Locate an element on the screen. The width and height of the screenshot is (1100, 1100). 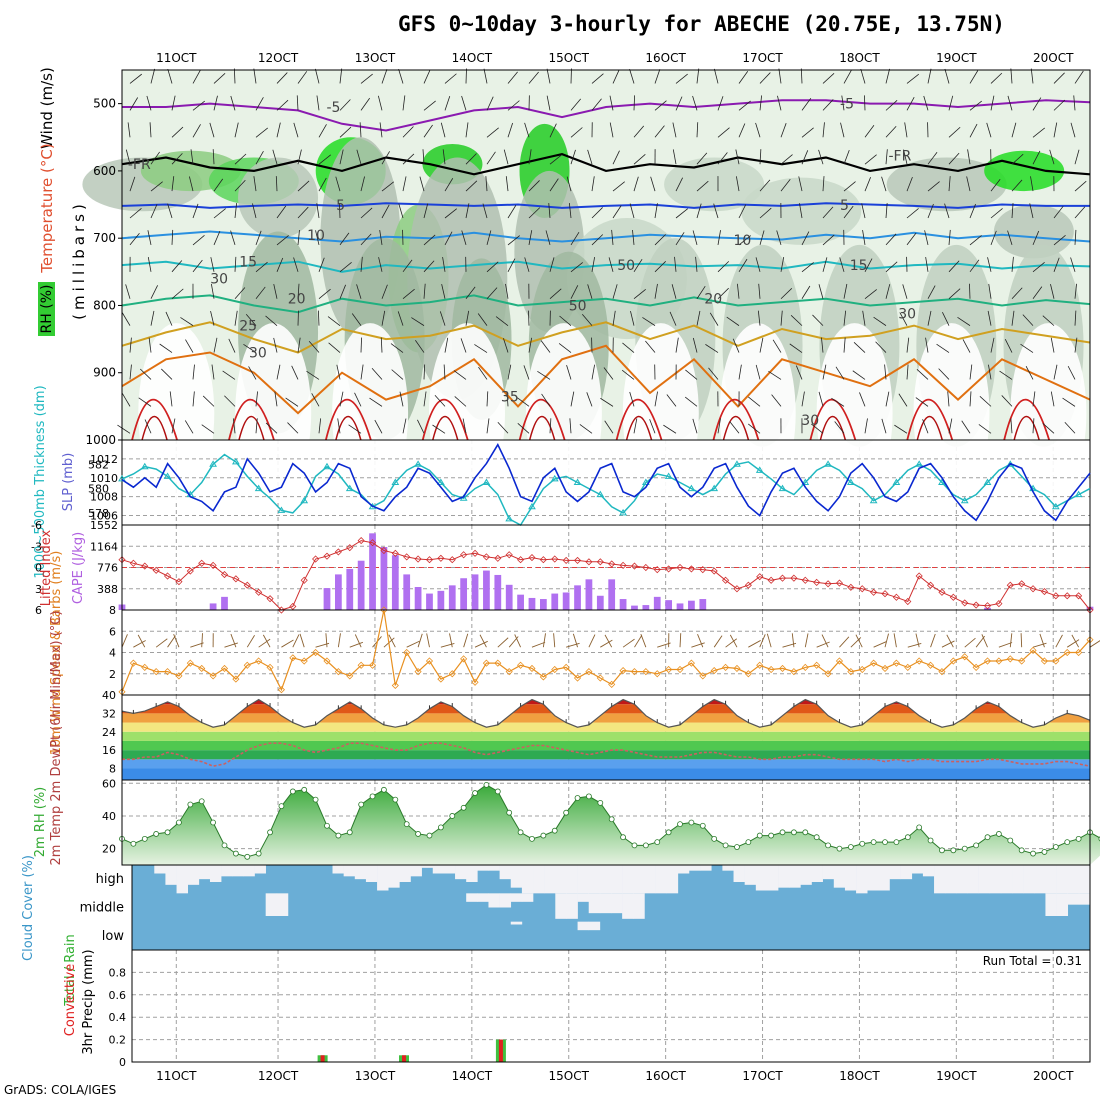
wind10m-axis-label: 10m Wind Speed & Barbs (m/s) is located at coordinates (56, 653).